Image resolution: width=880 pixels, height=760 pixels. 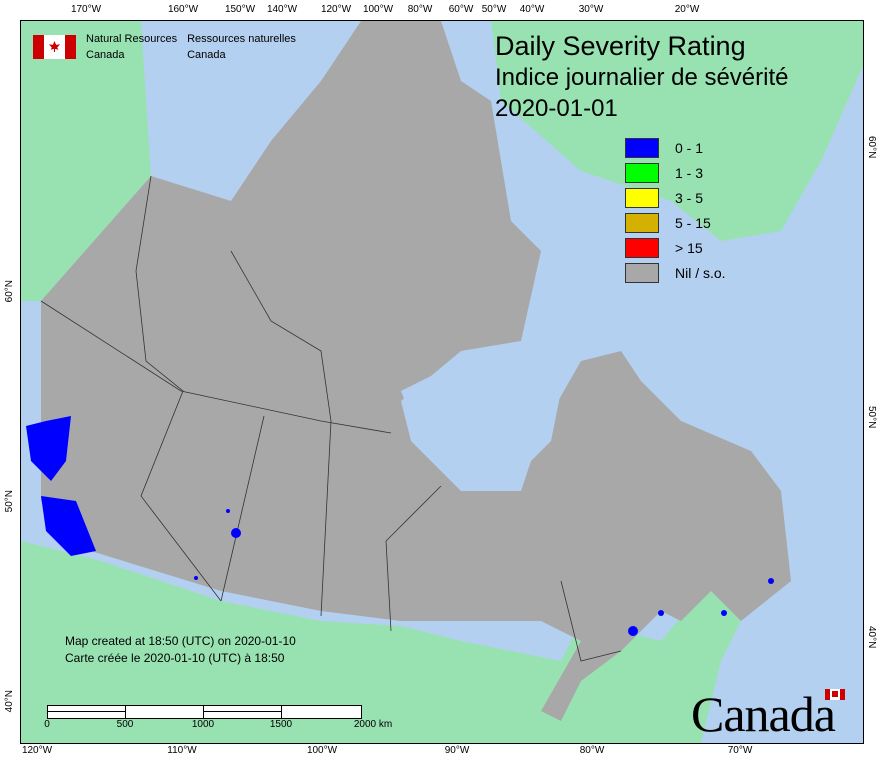 I want to click on wordmark-flag-icon, so click(x=835, y=694).